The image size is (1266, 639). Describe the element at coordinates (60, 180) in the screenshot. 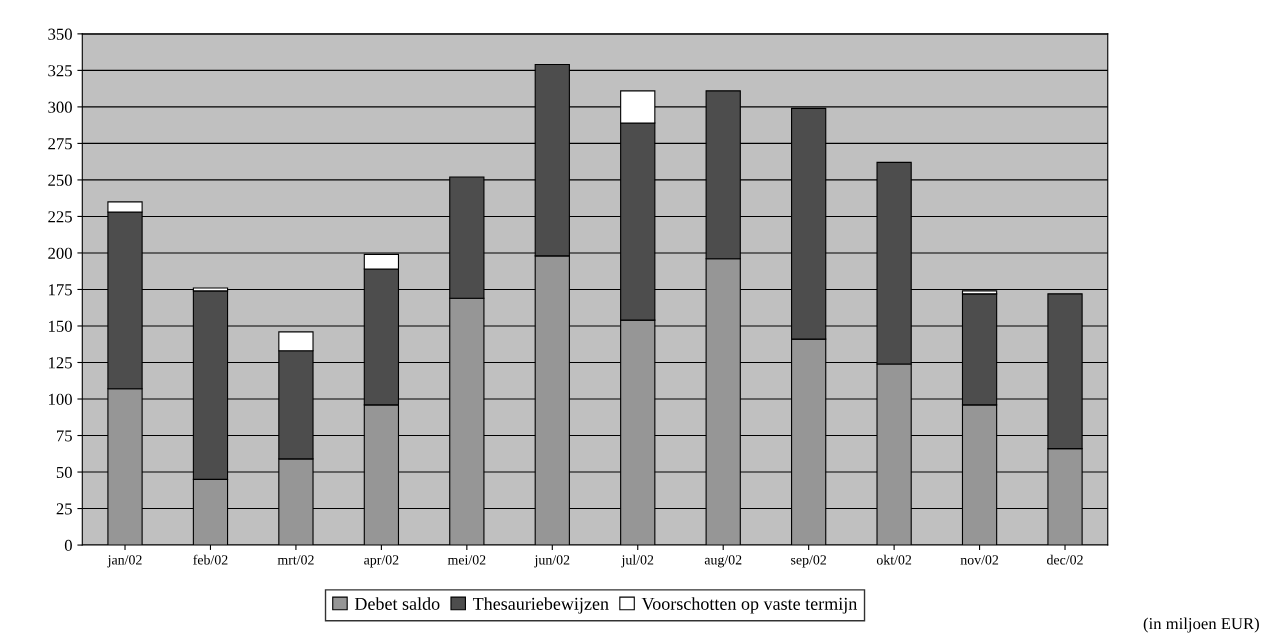

I see `y-tick-label: 250` at that location.